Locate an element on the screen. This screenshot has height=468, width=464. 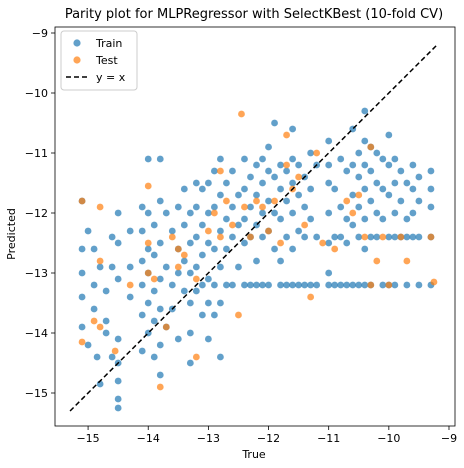
y-tick-label-3: −12 is located at coordinates (36, 213).